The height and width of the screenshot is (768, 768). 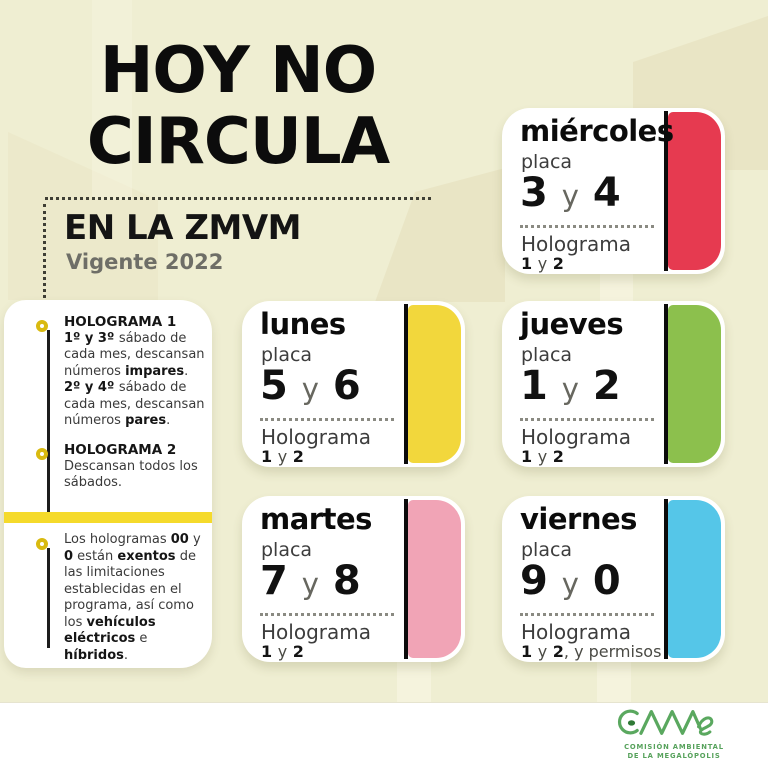 I want to click on day-card-miercoles: miércoles placa 3 y 4 Holograma 1 y 2, so click(x=613, y=191).